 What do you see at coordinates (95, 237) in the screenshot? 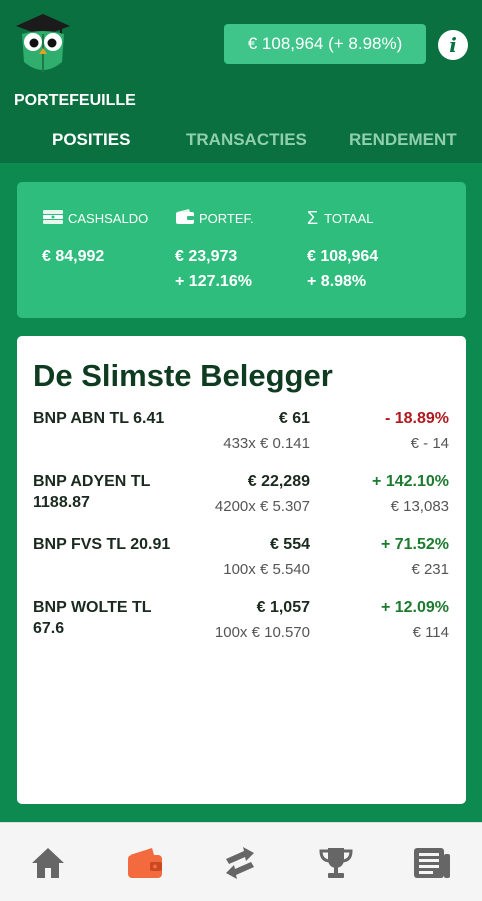
I see `cash-balance-summary: CASHSALDO € 84,992` at bounding box center [95, 237].